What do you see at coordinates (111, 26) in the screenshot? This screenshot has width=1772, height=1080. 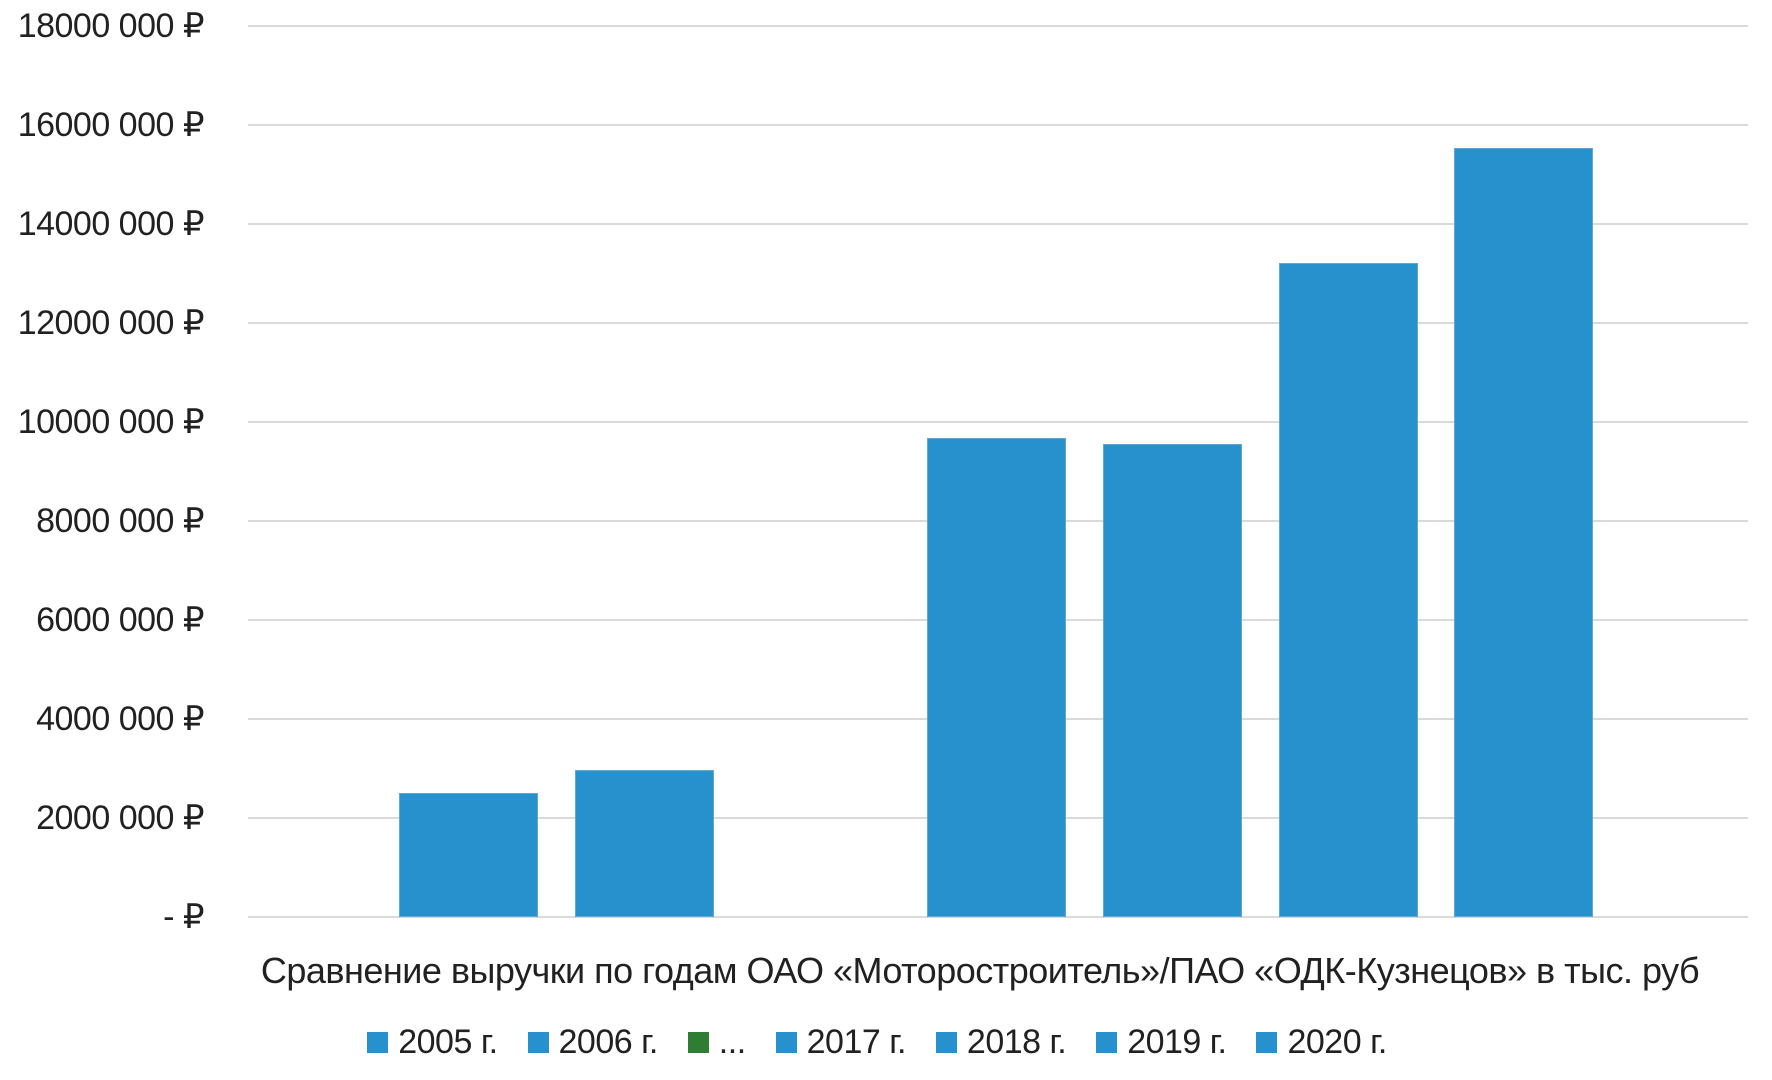 I see `y-axis-tick-label: 18000 000 ₽` at bounding box center [111, 26].